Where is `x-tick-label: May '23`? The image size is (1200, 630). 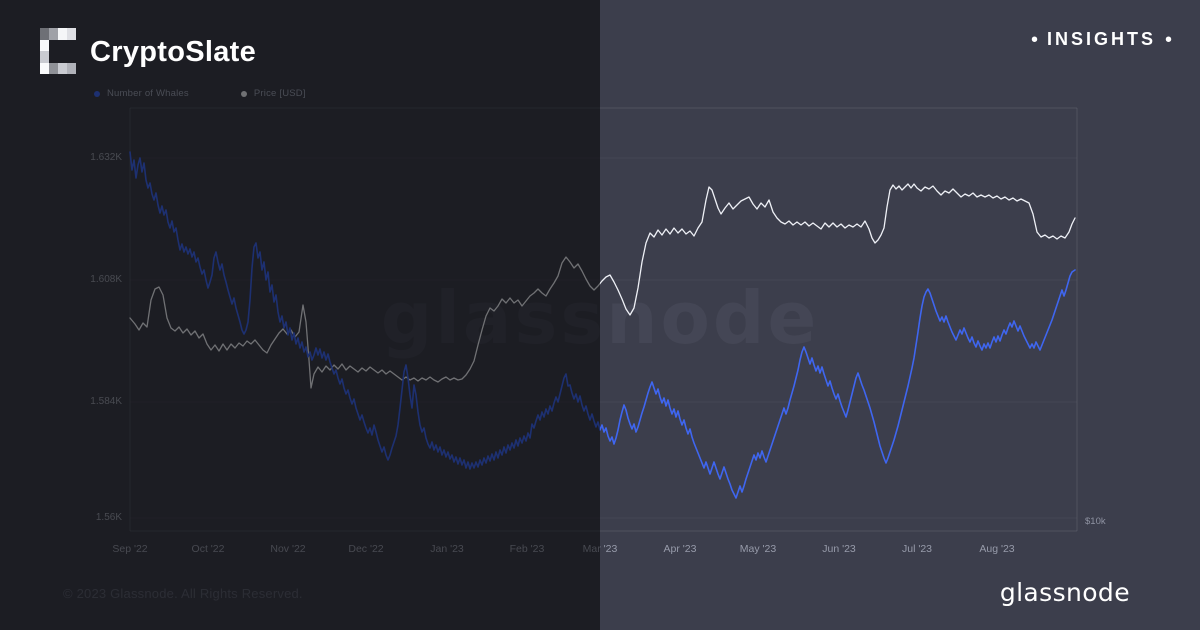
x-tick-label: May '23 is located at coordinates (758, 549).